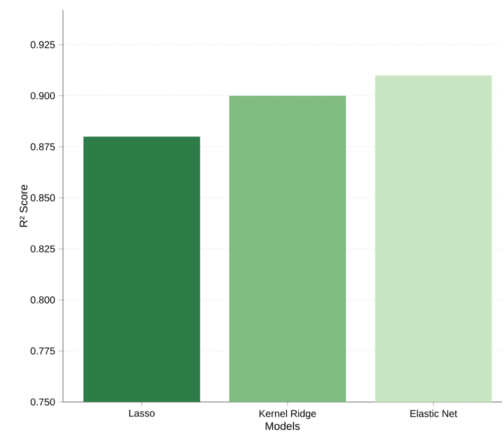 The image size is (504, 446). What do you see at coordinates (142, 413) in the screenshot?
I see `x-tick-label: Lasso` at bounding box center [142, 413].